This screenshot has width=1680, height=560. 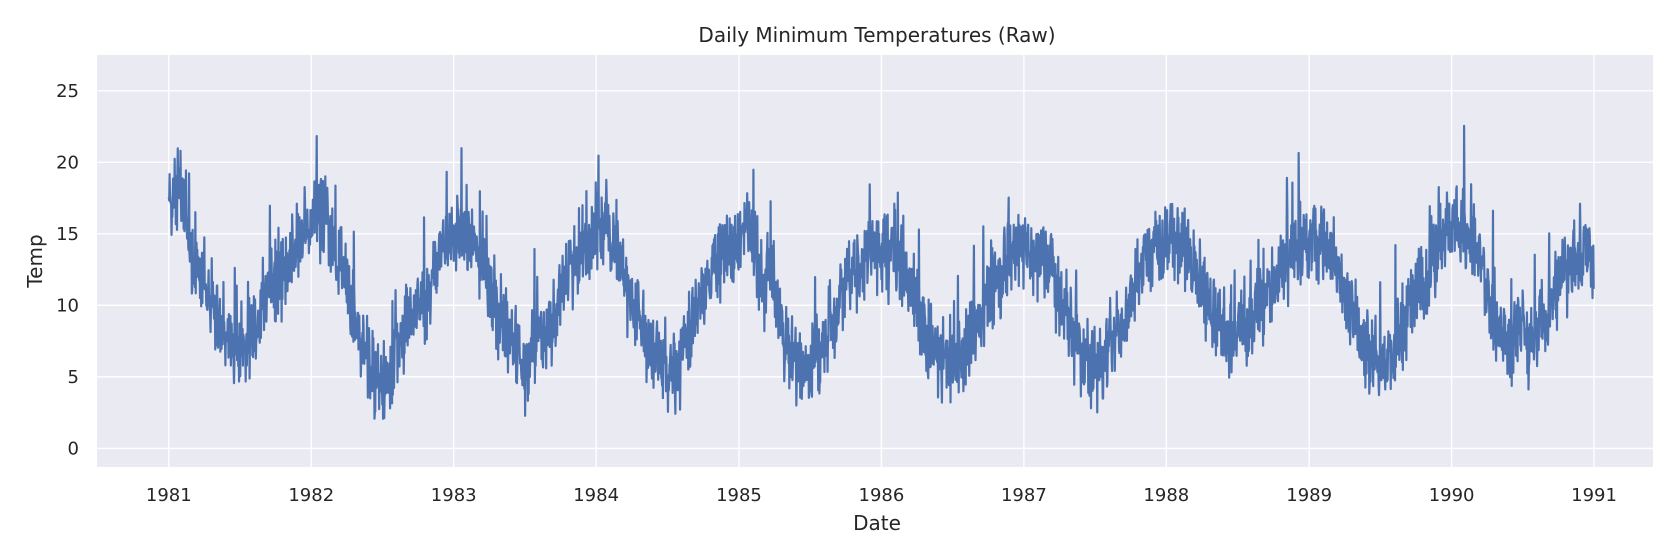 What do you see at coordinates (67, 305) in the screenshot?
I see `y-tick-label: 10` at bounding box center [67, 305].